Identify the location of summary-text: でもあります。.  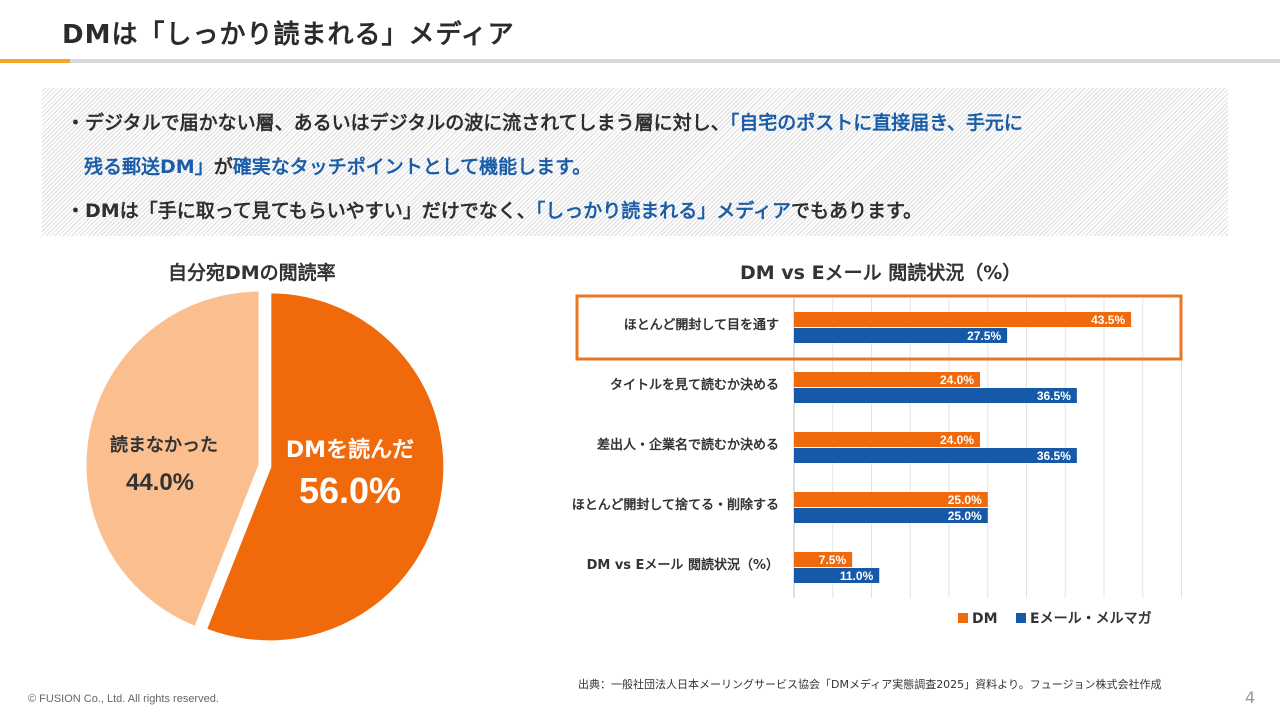
(856, 211).